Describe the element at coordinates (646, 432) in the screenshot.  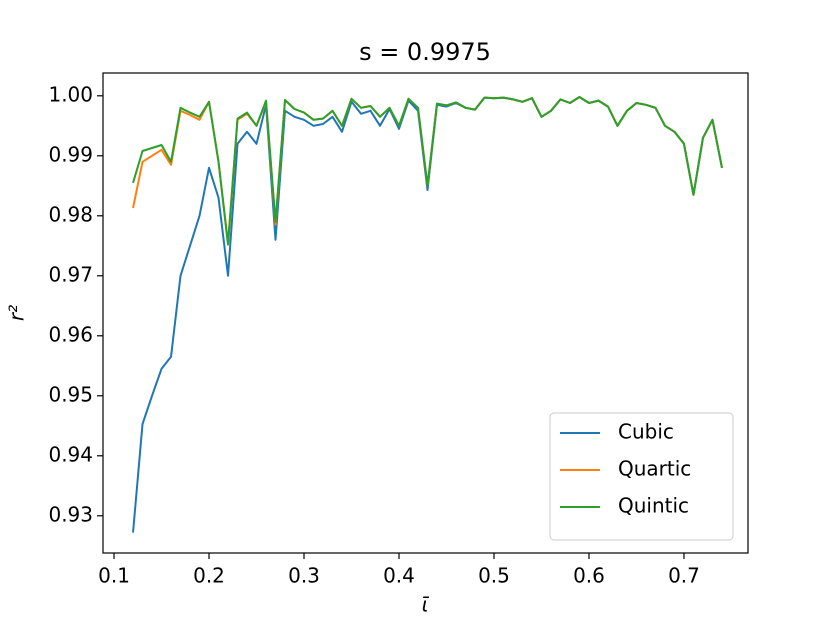
I see `legend-label: Cubic` at that location.